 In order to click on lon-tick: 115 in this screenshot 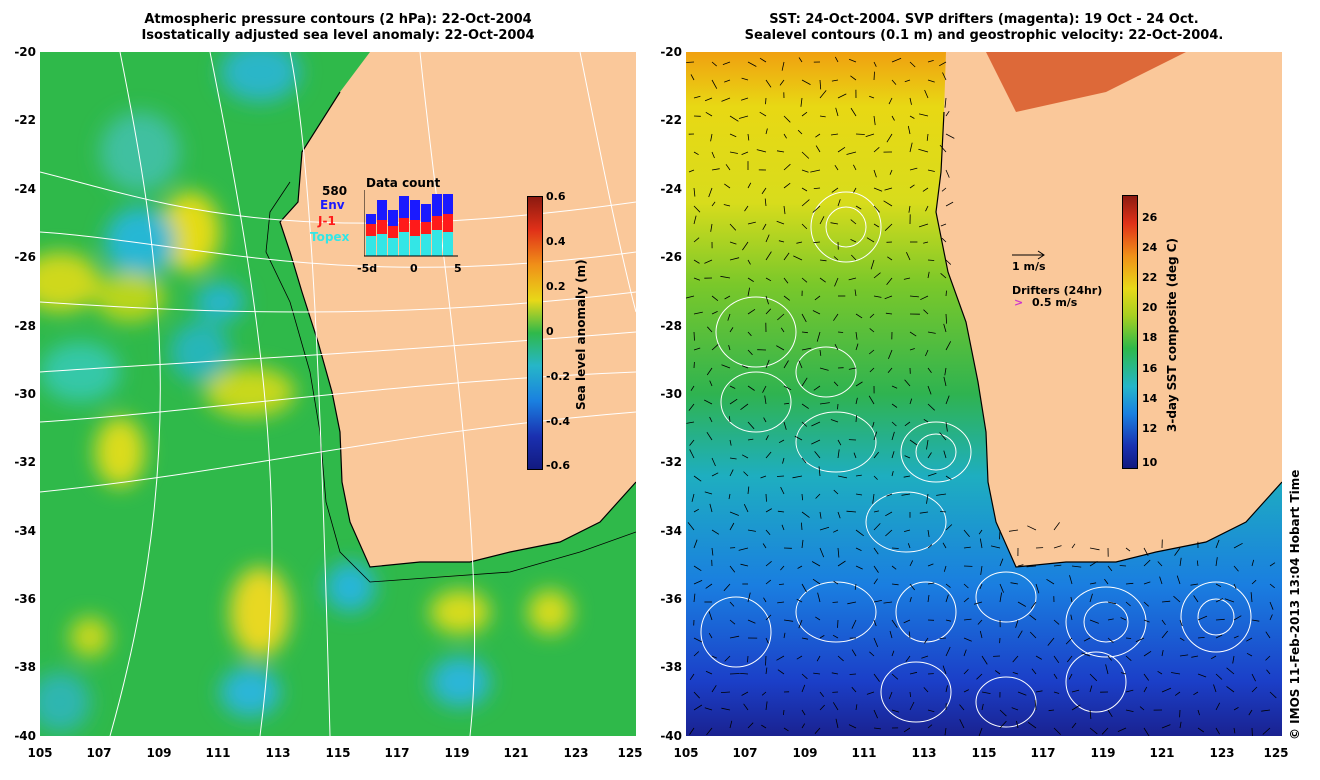, I will do `click(338, 753)`.